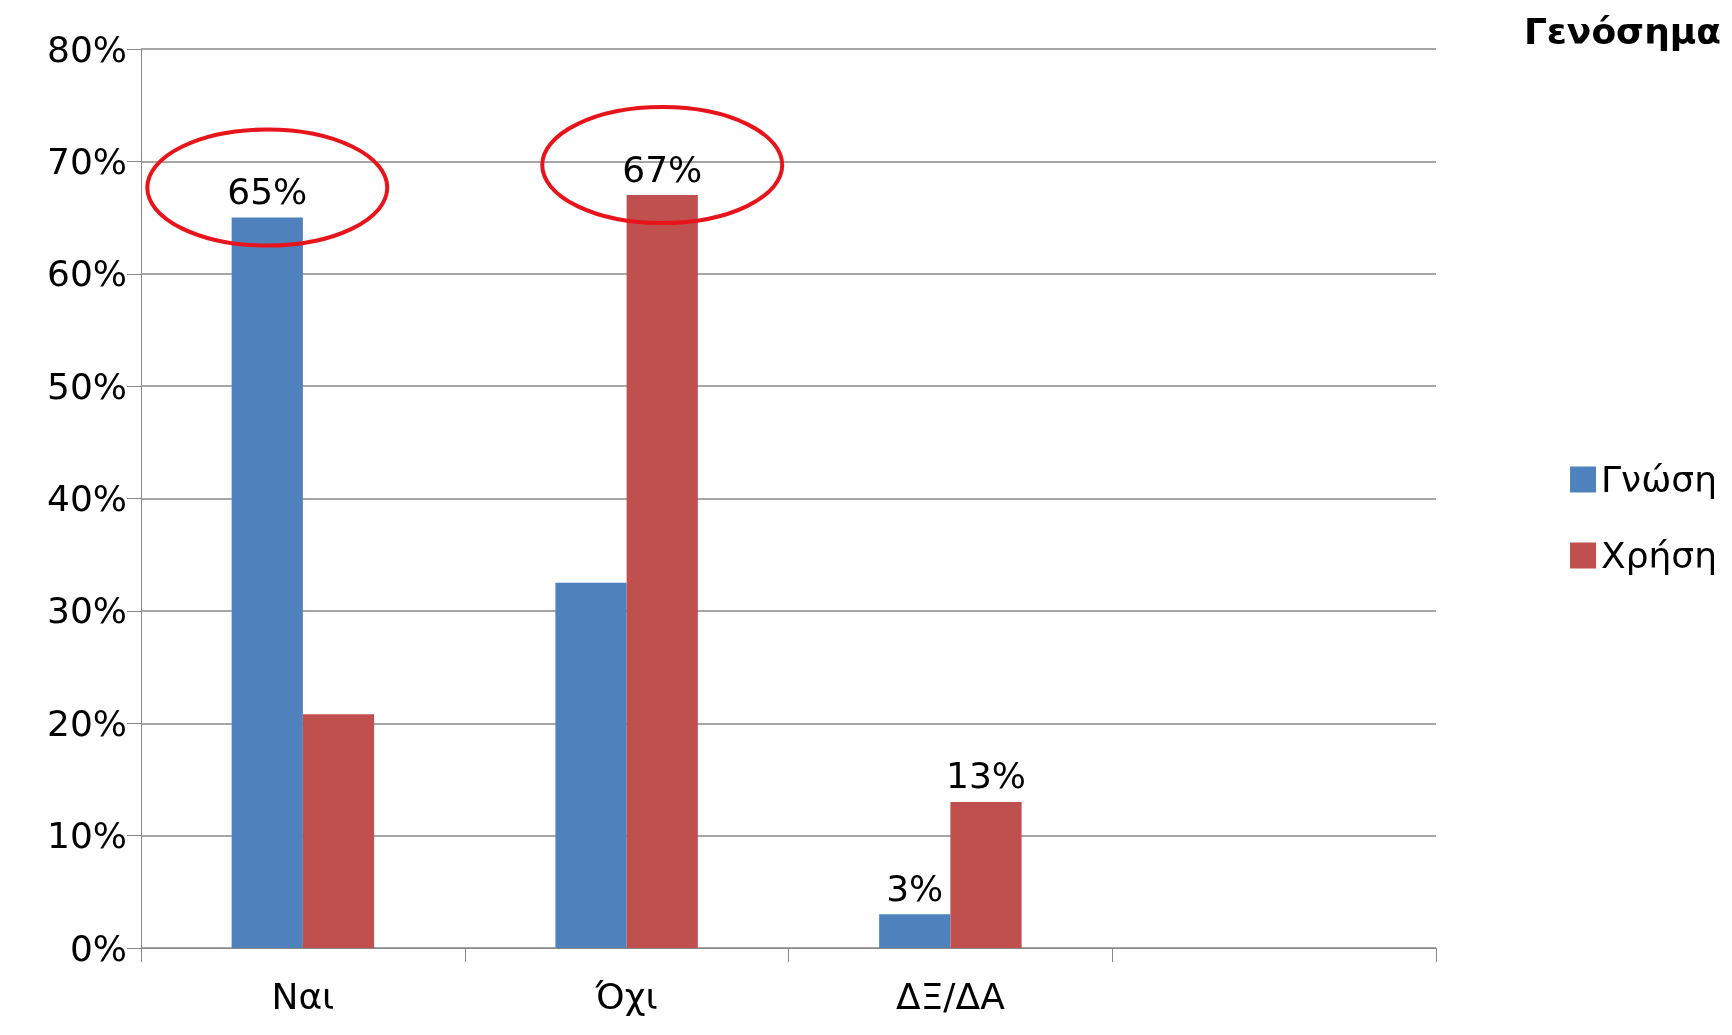  Describe the element at coordinates (86, 274) in the screenshot. I see `y-tick-label: 60%` at that location.